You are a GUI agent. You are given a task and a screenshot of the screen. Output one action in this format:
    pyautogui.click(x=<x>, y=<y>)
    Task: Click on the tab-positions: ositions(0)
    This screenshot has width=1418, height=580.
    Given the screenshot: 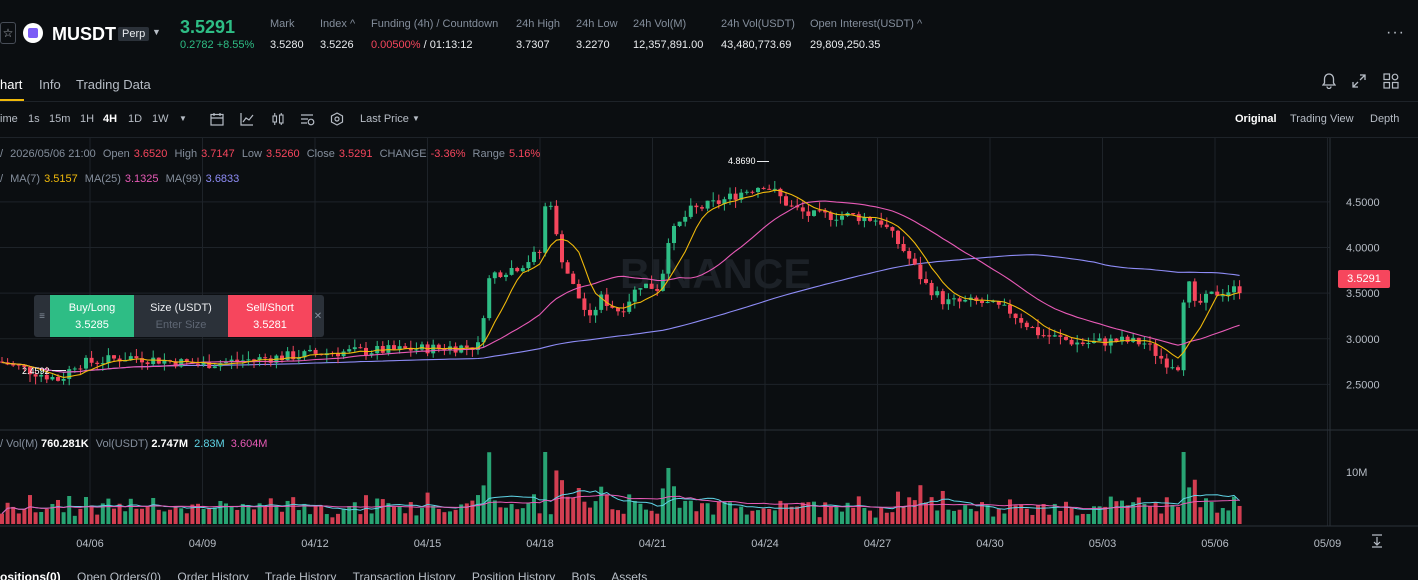 What is the action you would take?
    pyautogui.click(x=30, y=575)
    